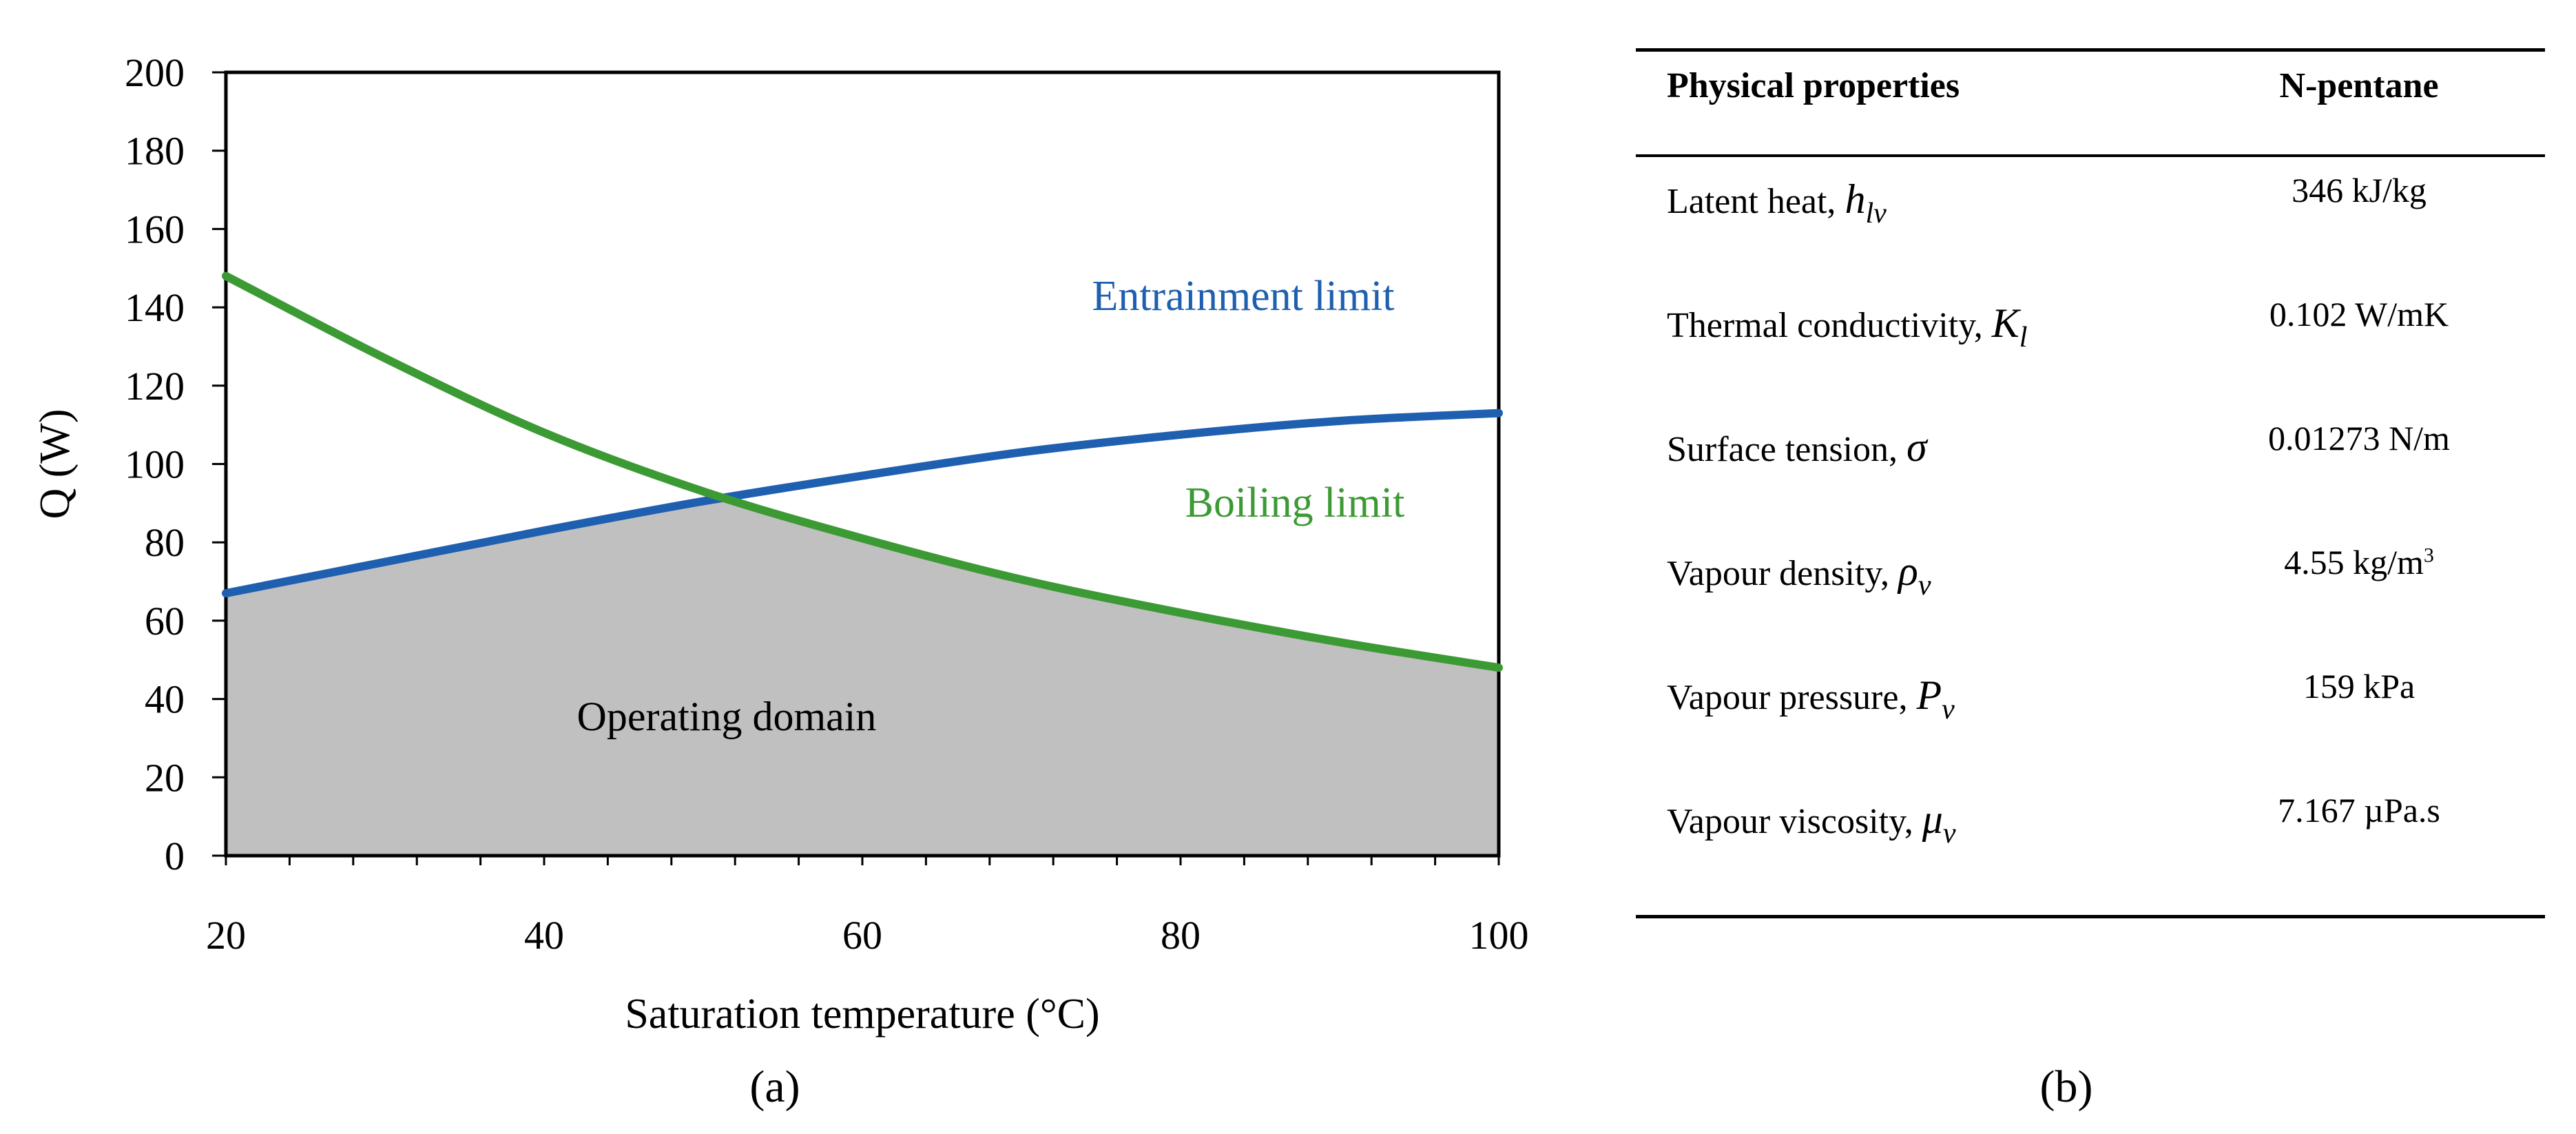 The image size is (2576, 1134). Describe the element at coordinates (2090, 607) in the screenshot. I see `table-row: Vapour density, ρv 4.55 kg/m3` at that location.